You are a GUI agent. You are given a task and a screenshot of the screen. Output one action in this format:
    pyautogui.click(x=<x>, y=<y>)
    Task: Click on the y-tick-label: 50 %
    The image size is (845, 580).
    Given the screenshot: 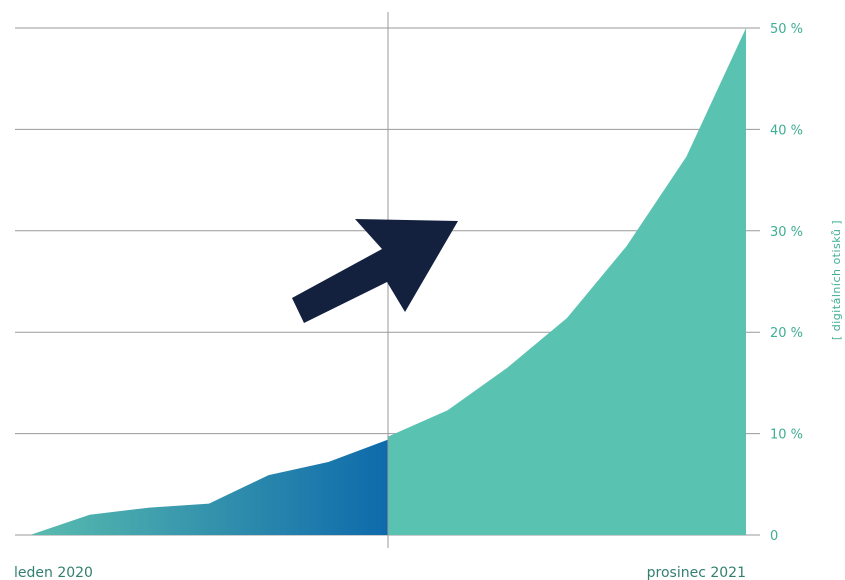 What is the action you would take?
    pyautogui.click(x=786, y=29)
    